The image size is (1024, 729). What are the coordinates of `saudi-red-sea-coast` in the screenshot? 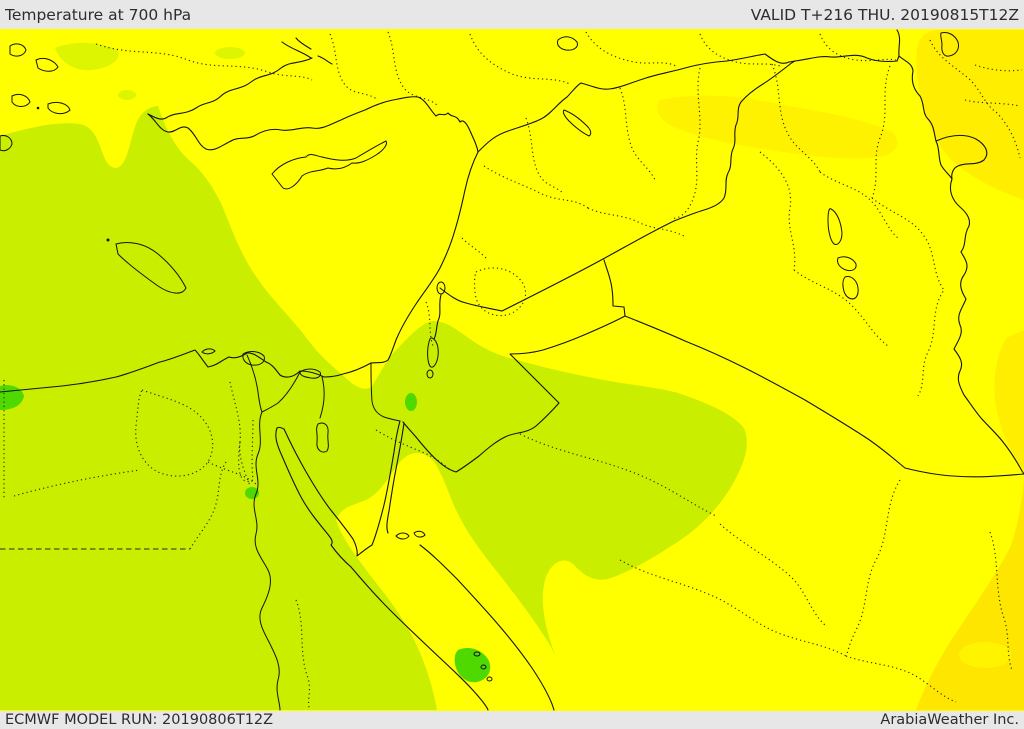 It's located at (487, 627).